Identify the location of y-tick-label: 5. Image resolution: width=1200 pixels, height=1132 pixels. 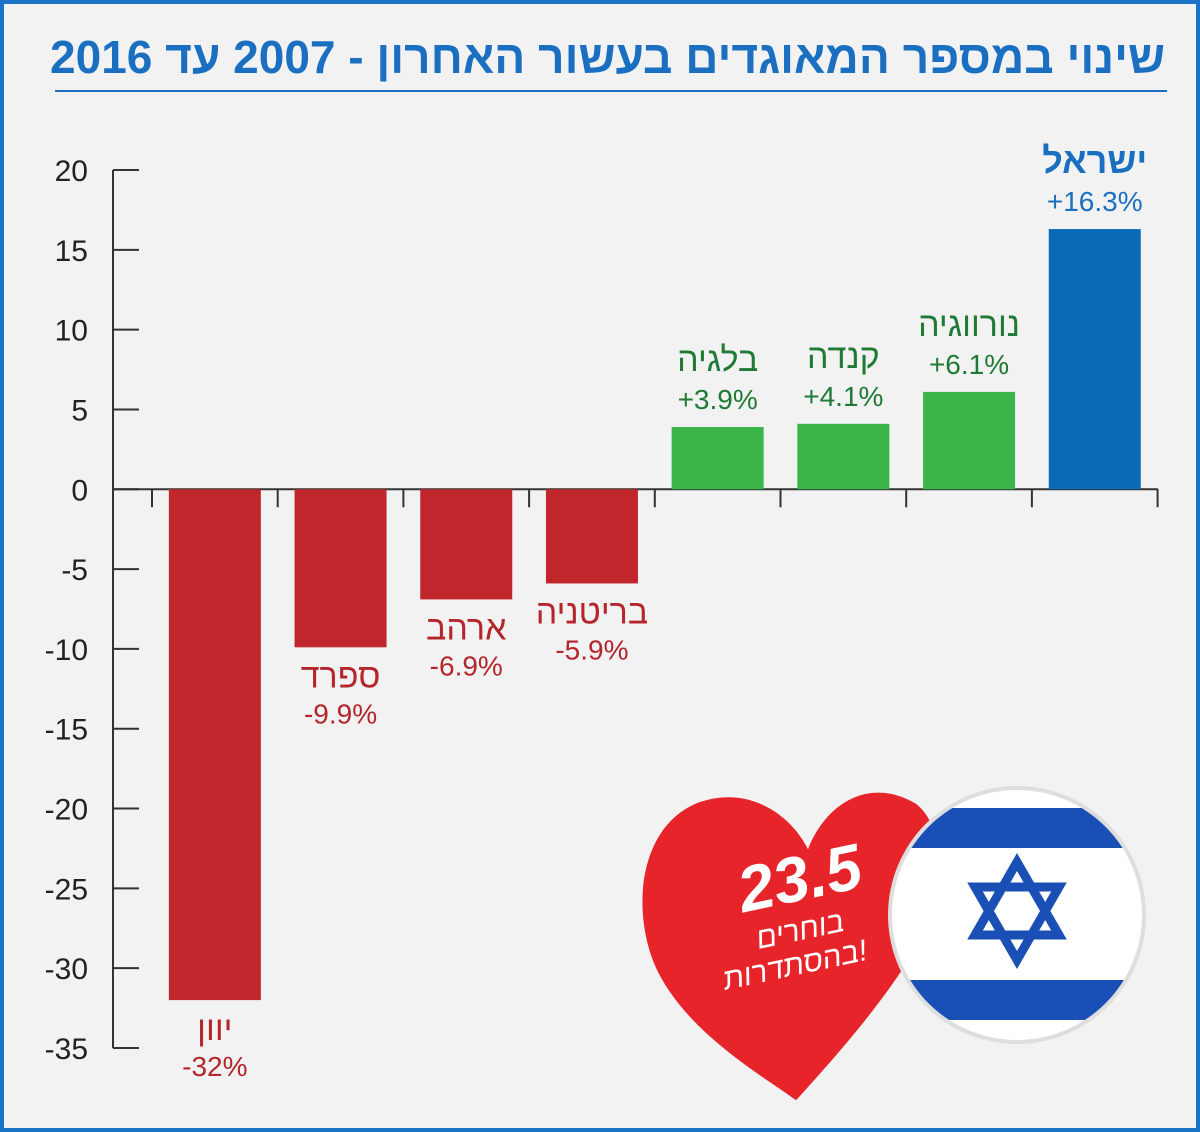
(79, 410).